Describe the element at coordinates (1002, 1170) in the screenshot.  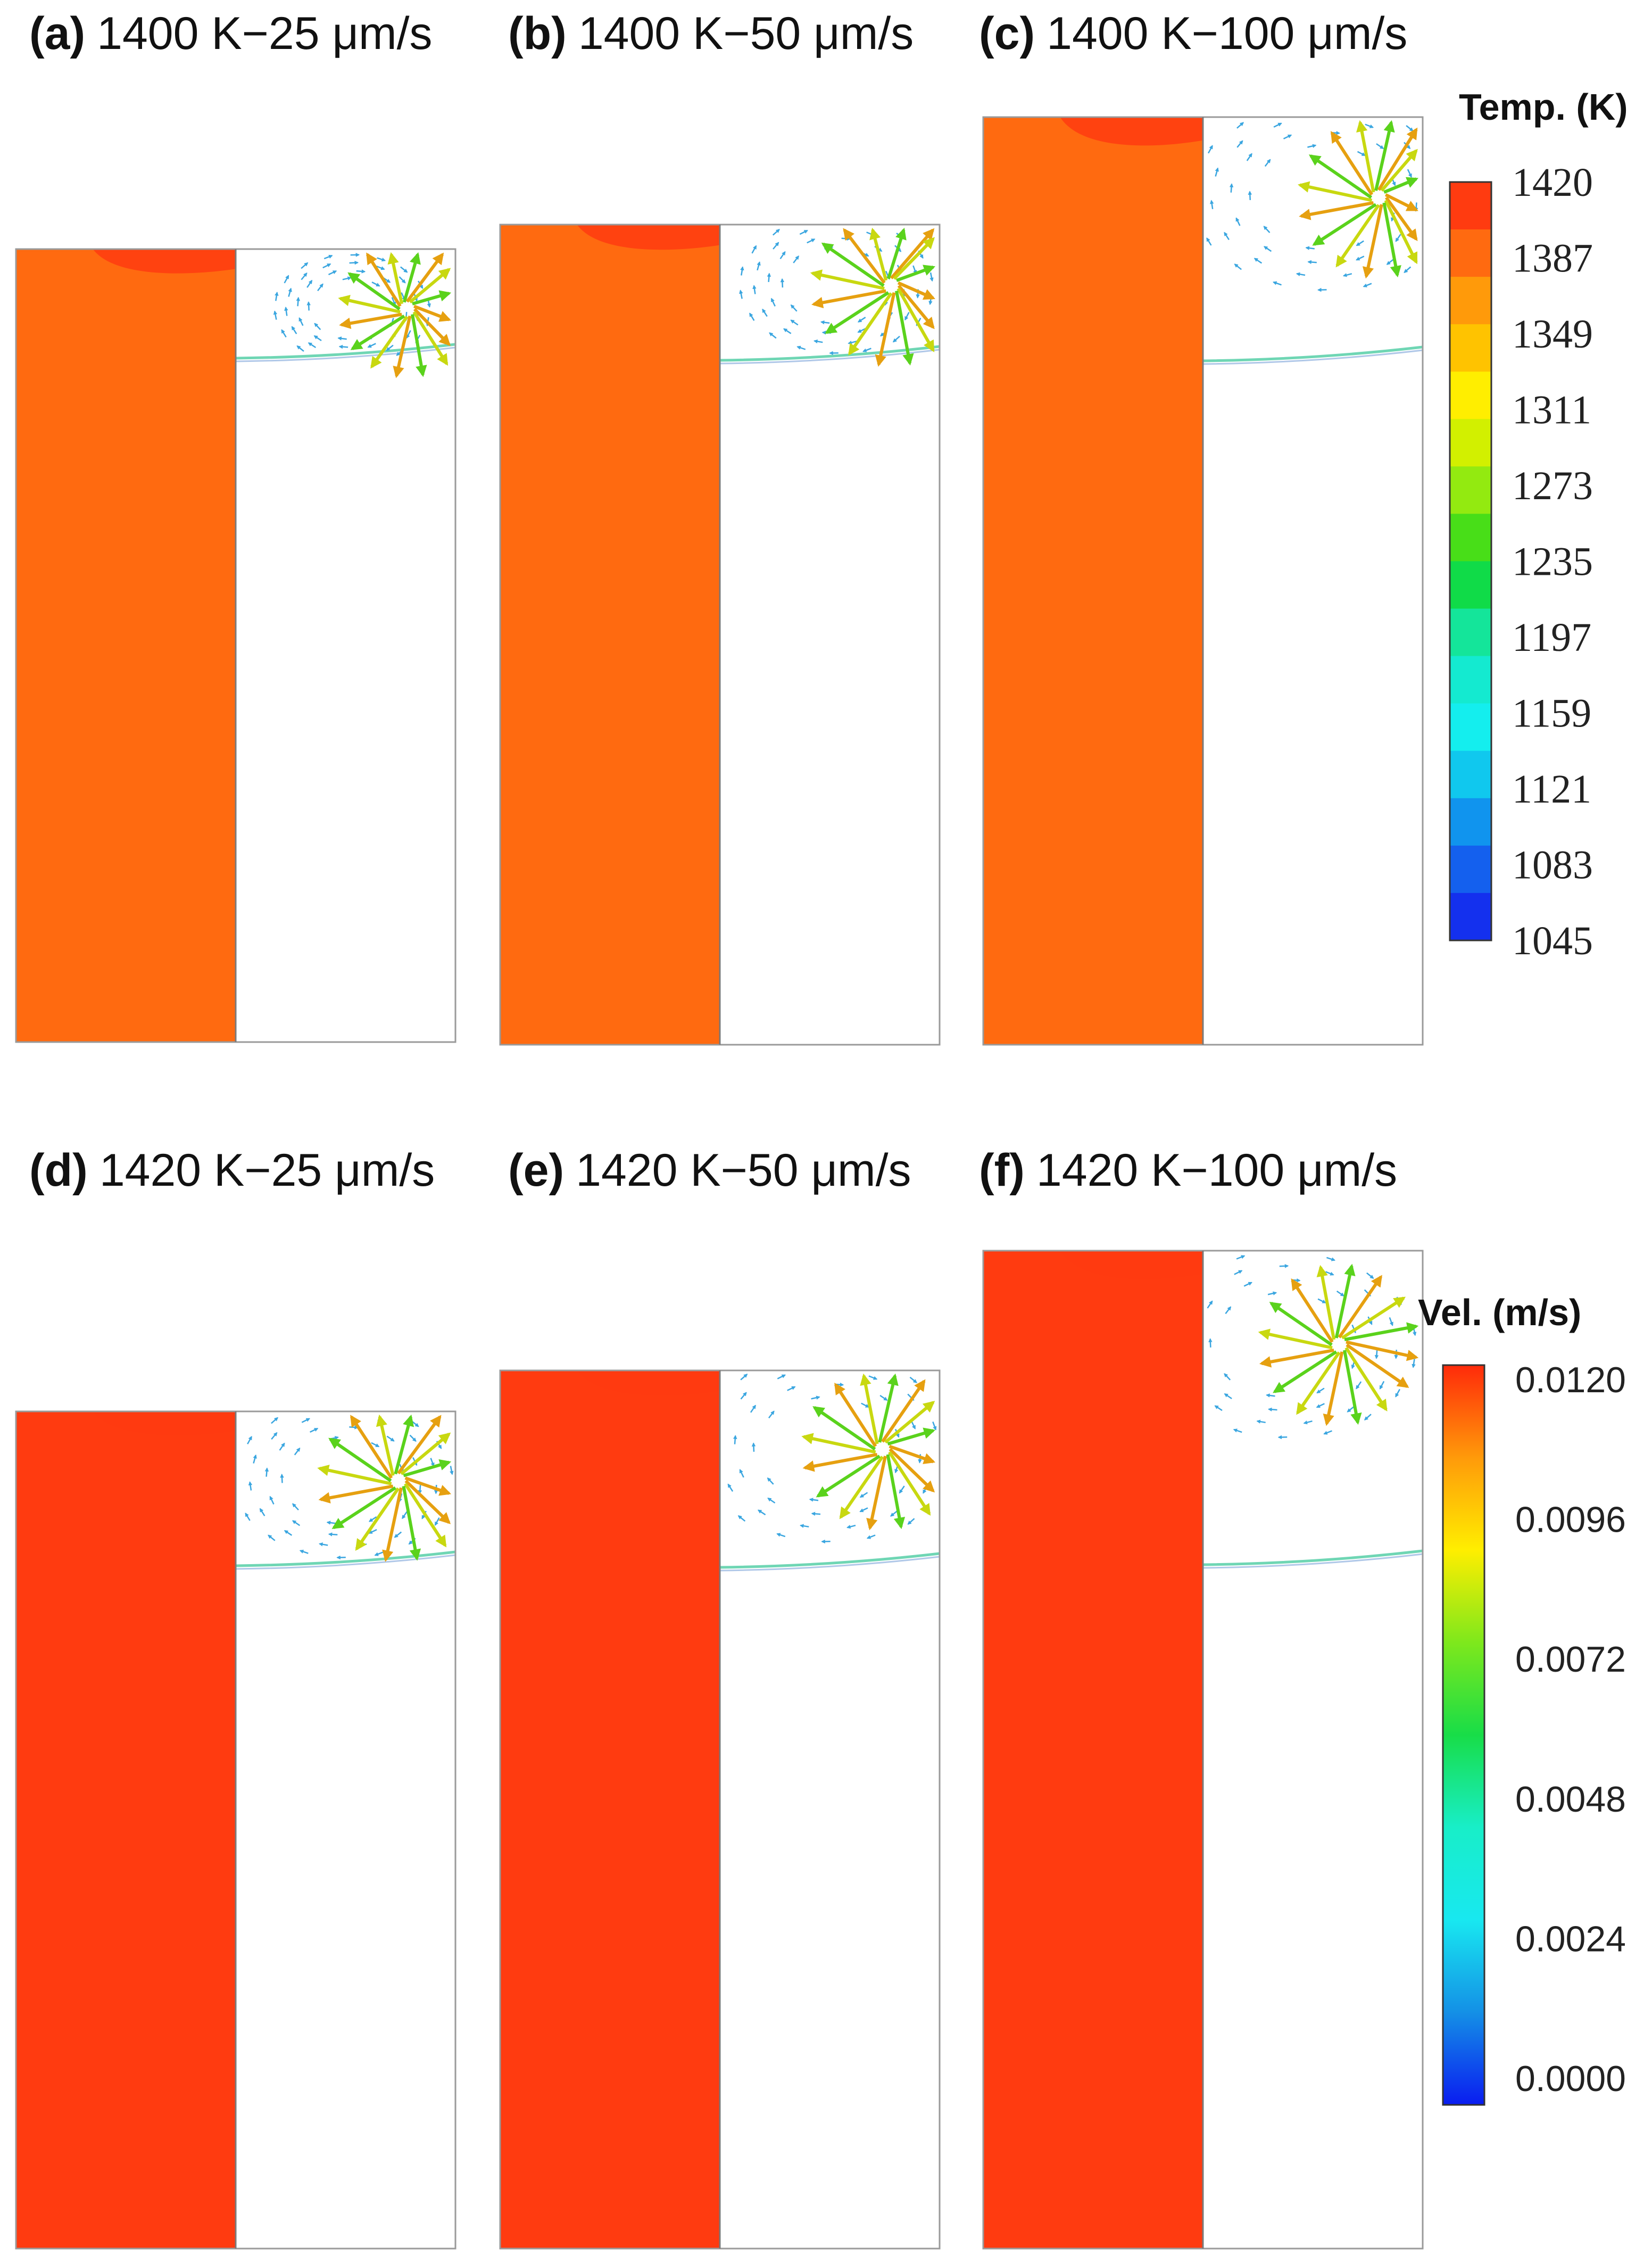
I see `panel-letter-f: (f)` at that location.